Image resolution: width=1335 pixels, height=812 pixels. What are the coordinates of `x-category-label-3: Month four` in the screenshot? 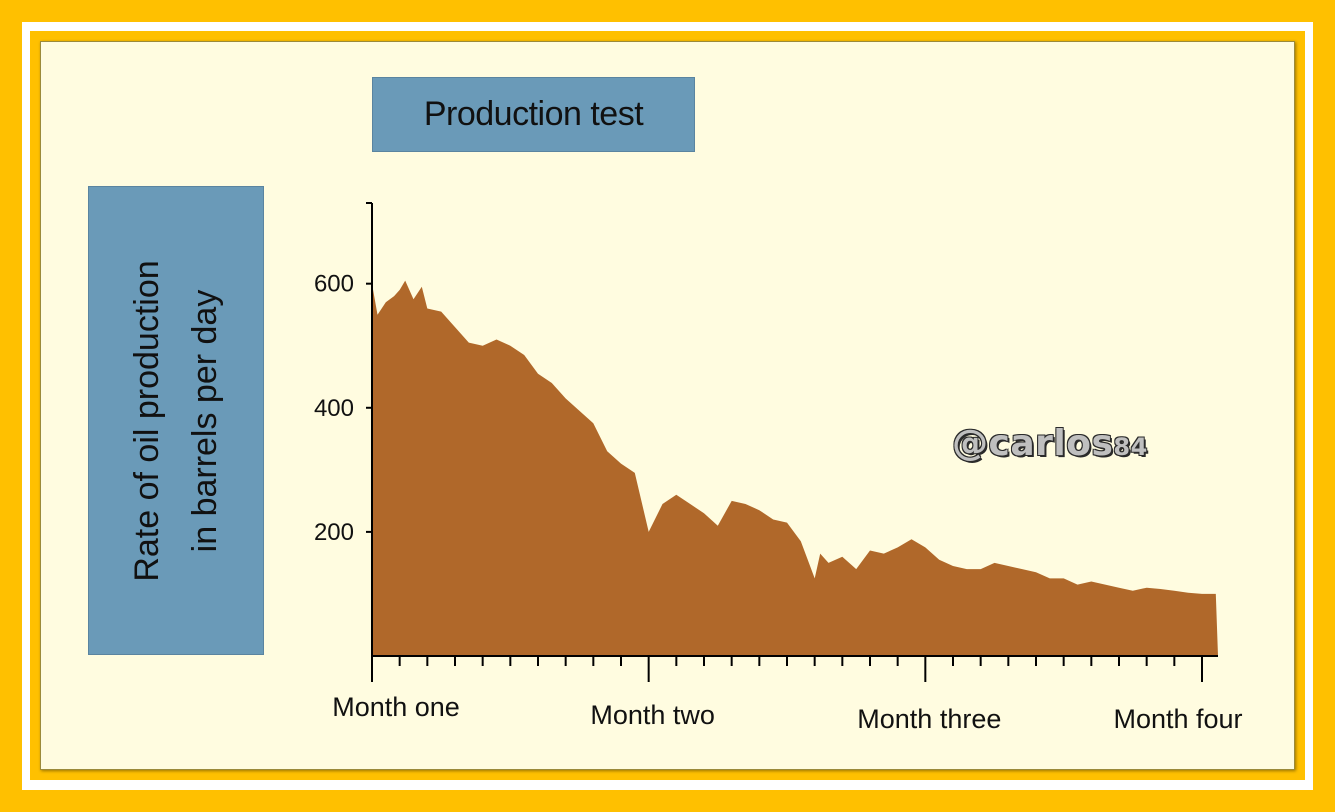 It's located at (1177, 719).